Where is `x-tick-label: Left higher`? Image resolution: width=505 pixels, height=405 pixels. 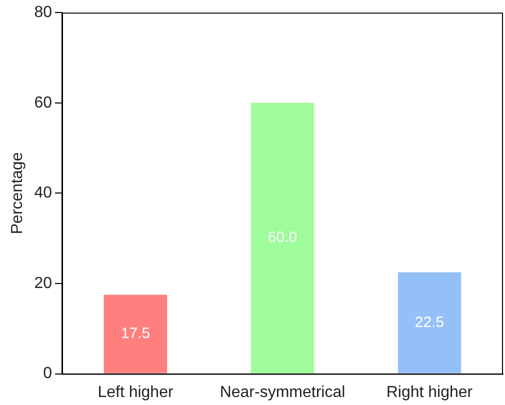 x-tick-label: Left higher is located at coordinates (136, 392).